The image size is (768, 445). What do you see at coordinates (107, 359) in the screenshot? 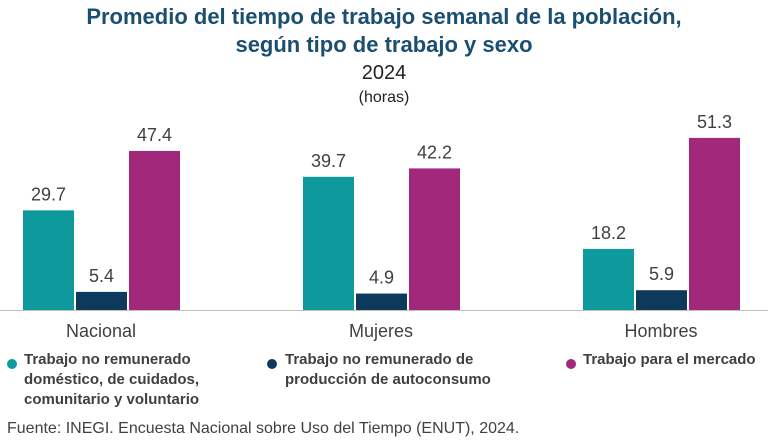
I see `legend-text: Trabajo no remunerado` at bounding box center [107, 359].